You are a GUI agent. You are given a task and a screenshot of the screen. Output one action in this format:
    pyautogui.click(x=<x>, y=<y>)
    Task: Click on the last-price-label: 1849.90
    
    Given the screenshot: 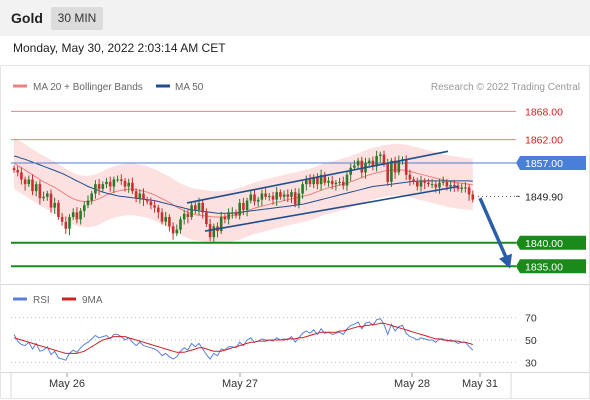 What is the action you would take?
    pyautogui.click(x=544, y=197)
    